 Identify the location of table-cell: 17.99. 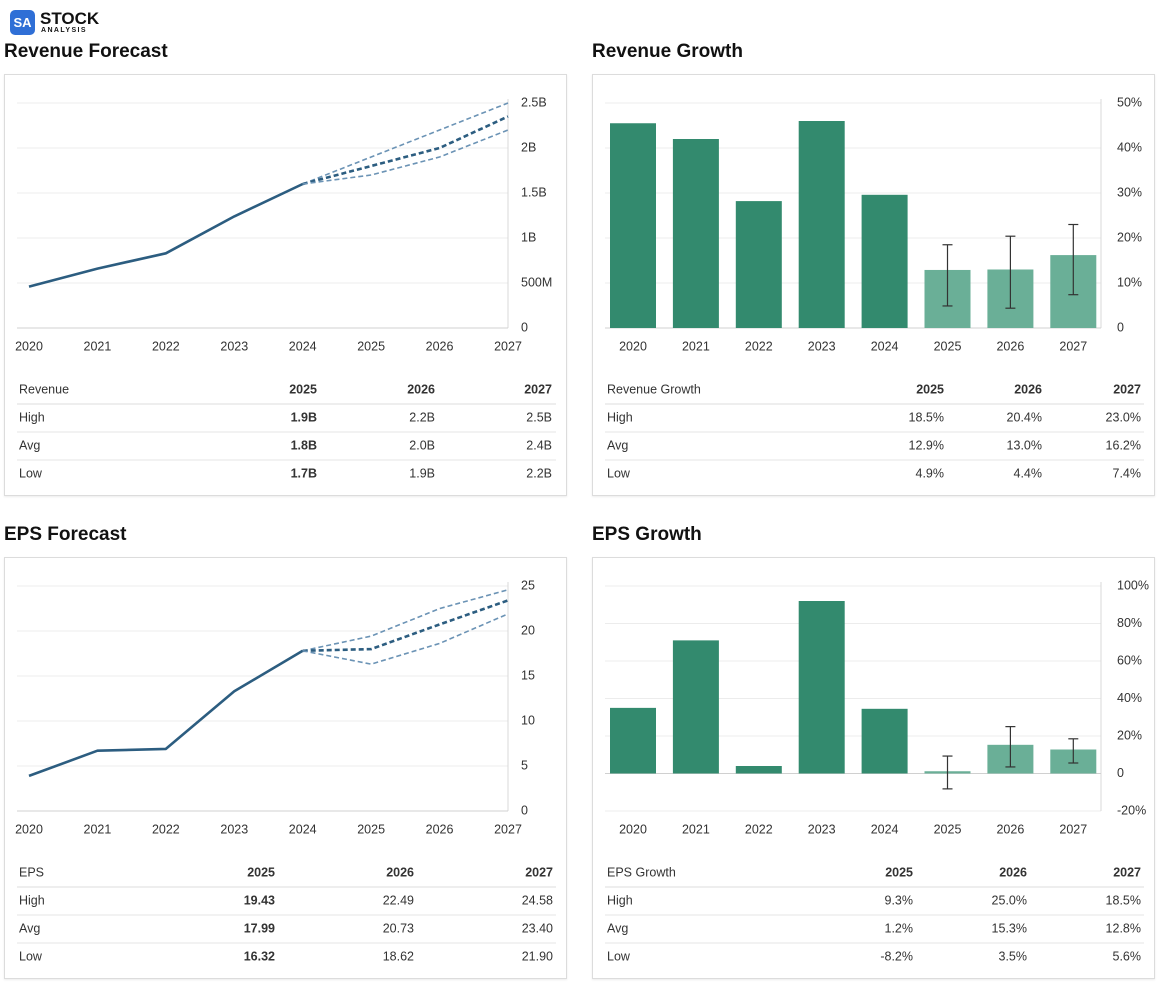
(259, 928).